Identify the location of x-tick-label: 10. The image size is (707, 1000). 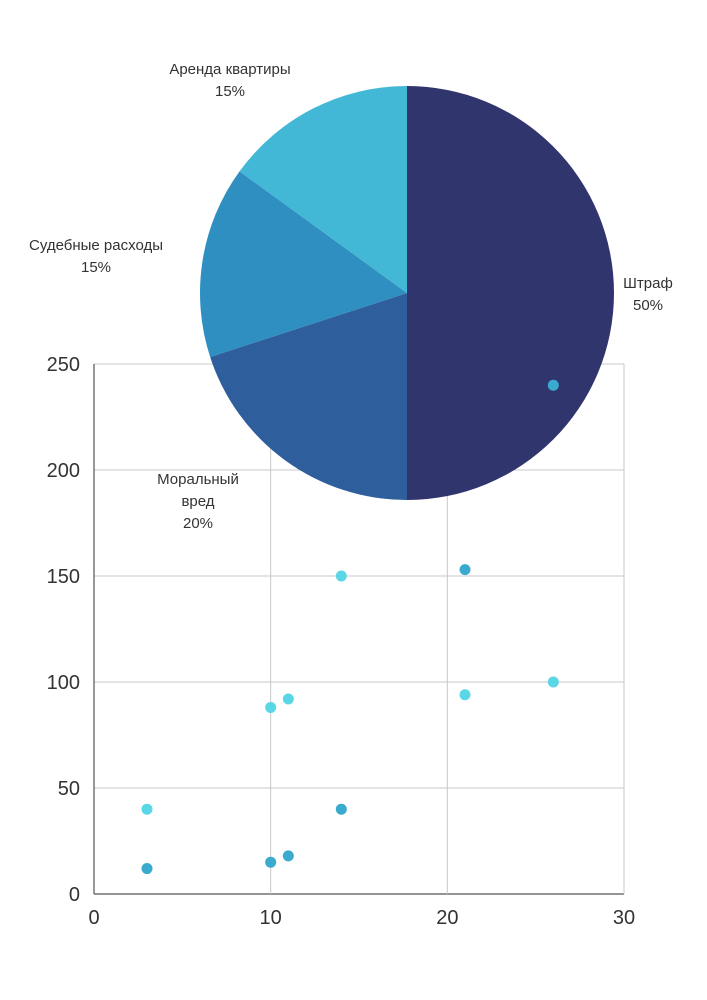
(271, 918).